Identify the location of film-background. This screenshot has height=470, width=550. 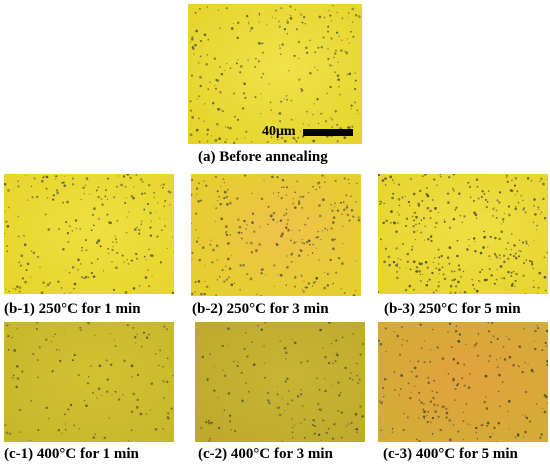
(89, 234).